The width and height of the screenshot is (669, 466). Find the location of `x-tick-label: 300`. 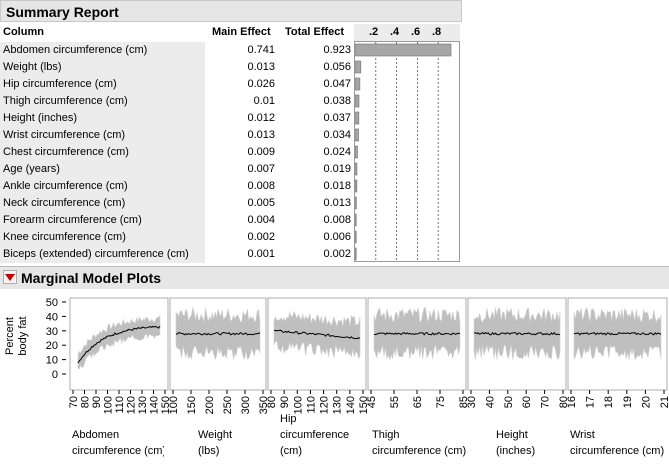

x-tick-label: 300 is located at coordinates (246, 405).